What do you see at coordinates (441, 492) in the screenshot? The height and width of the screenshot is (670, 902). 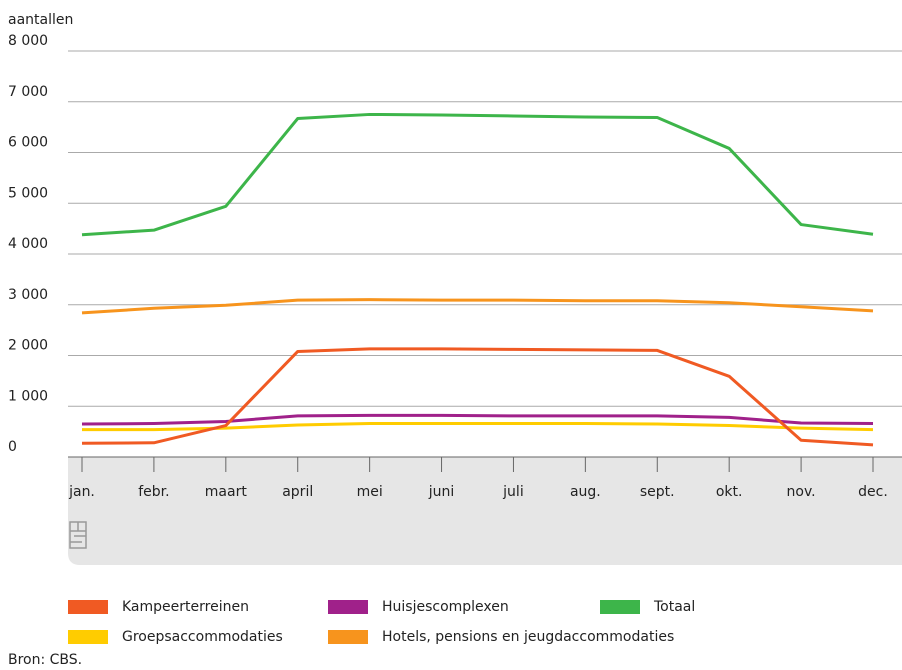 I see `x-tick-label: juni` at bounding box center [441, 492].